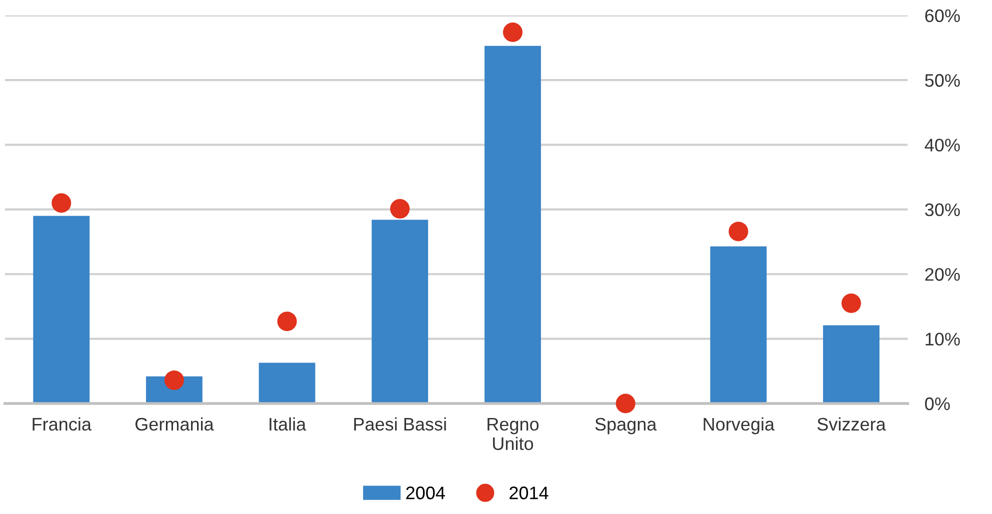  What do you see at coordinates (851, 424) in the screenshot?
I see `x-tick-label: Svizzera` at bounding box center [851, 424].